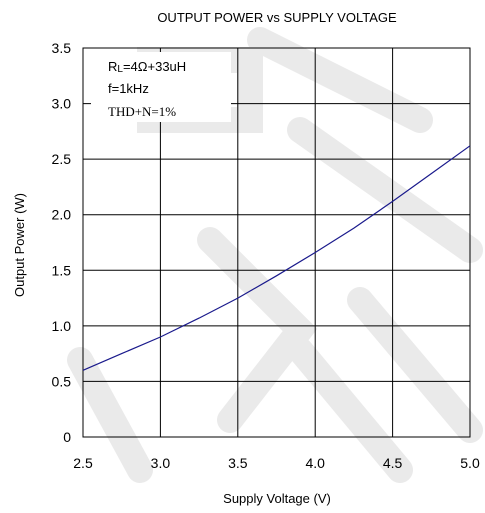 Image resolution: width=485 pixels, height=513 pixels. Describe the element at coordinates (83, 463) in the screenshot. I see `x-tick-label-0: 2.5` at that location.